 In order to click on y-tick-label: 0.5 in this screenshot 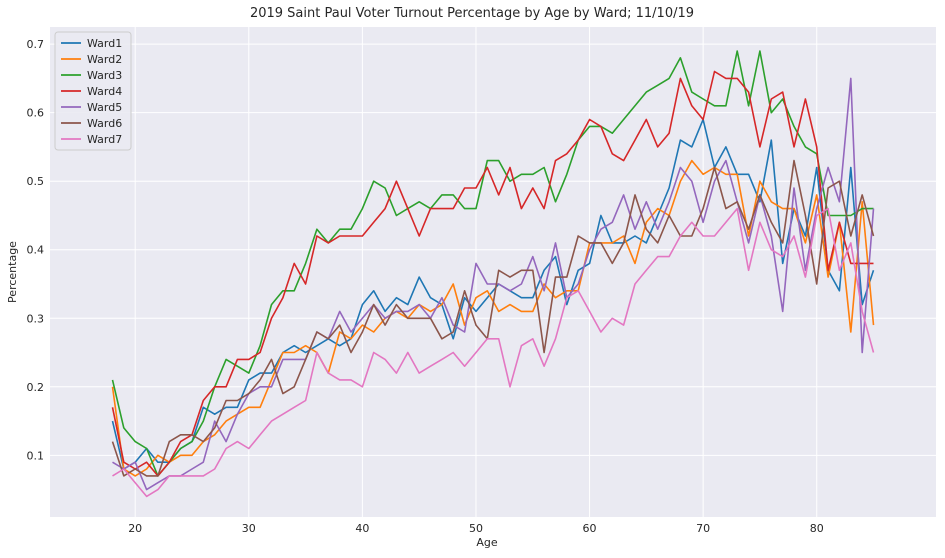, I will do `click(36, 181)`.